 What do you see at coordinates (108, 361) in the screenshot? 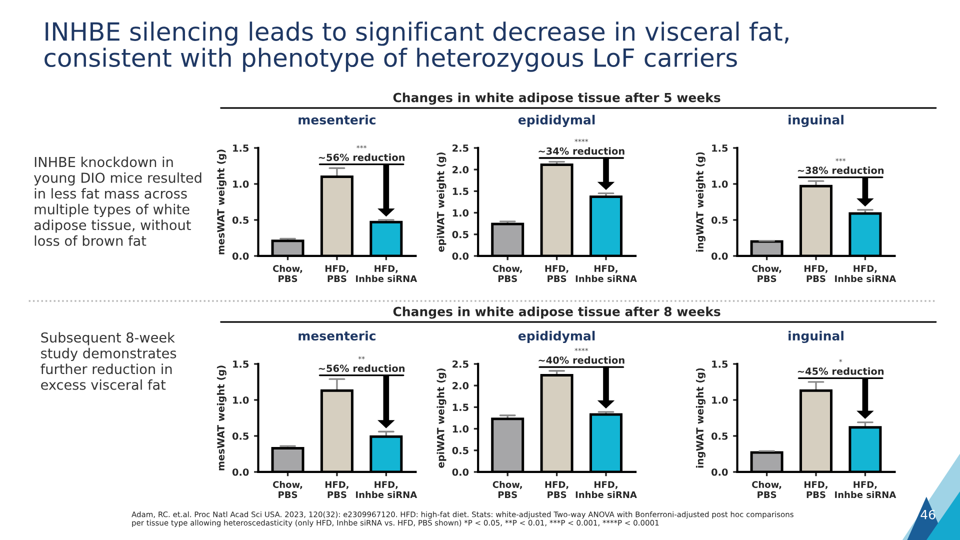
I see `text: Subsequent 8-week study demonstrates further reduction in excess visceral fat` at bounding box center [108, 361].